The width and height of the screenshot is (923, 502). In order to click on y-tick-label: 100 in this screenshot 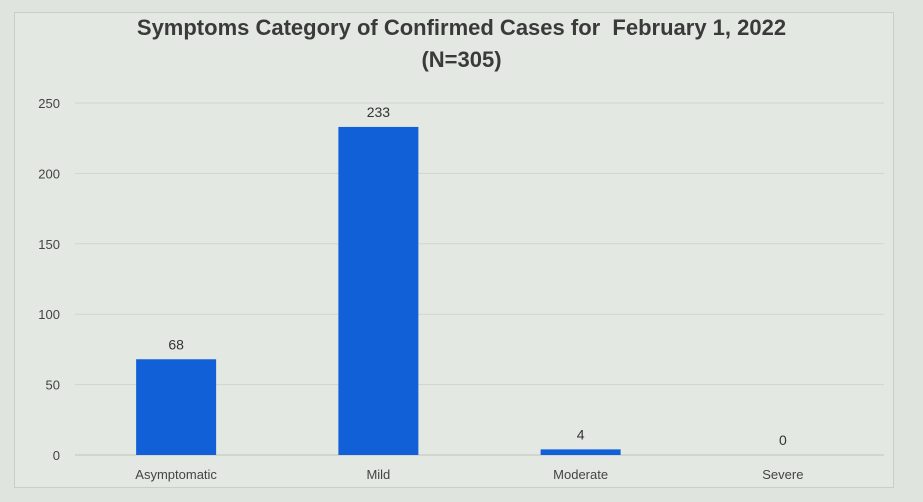, I will do `click(49, 314)`.